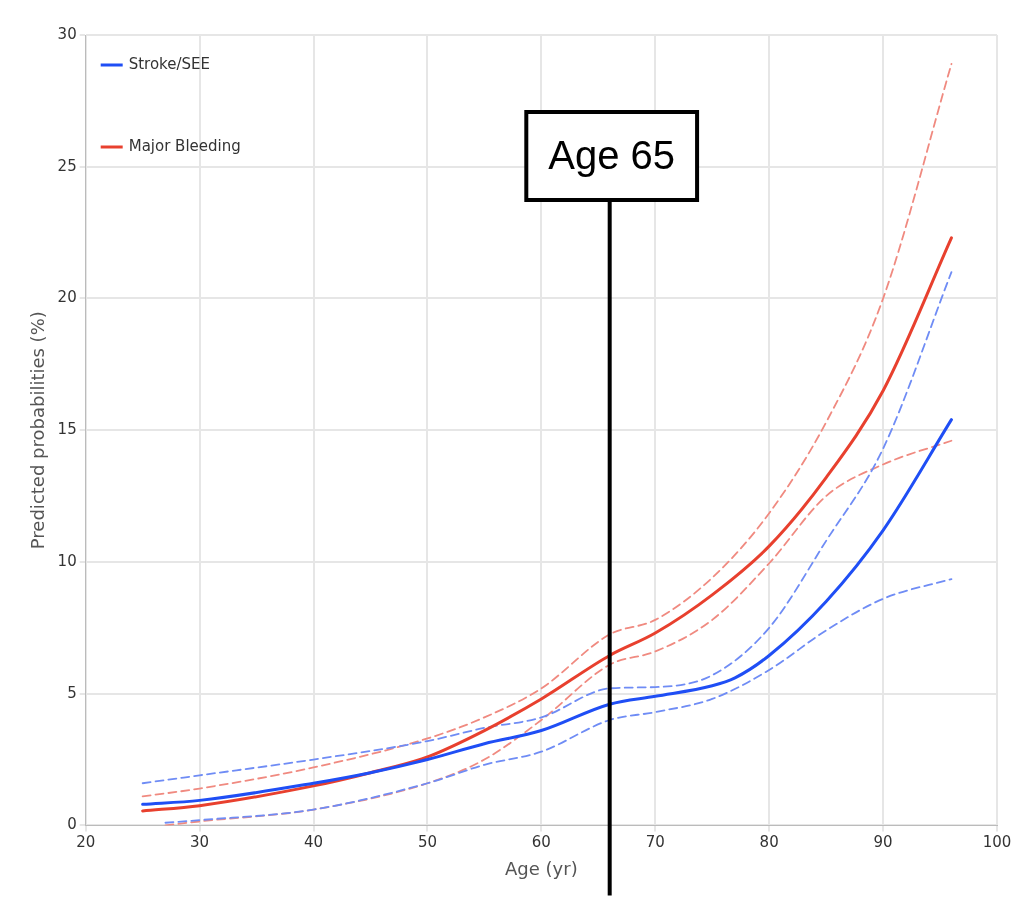  I want to click on y-tick-label: 5, so click(72, 692).